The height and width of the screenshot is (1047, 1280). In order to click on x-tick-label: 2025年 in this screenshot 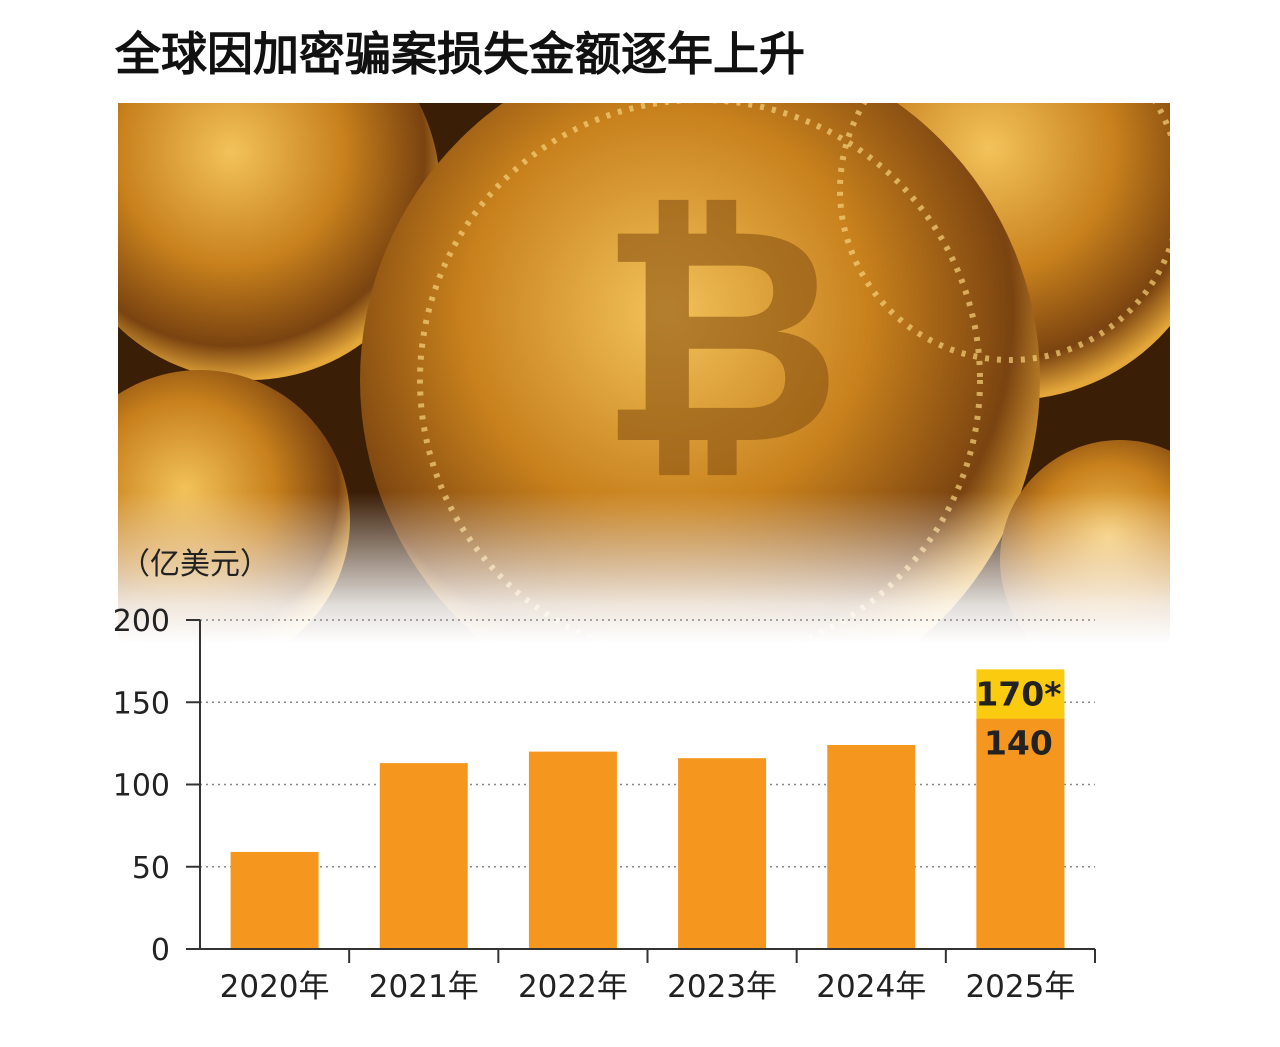, I will do `click(1020, 987)`.